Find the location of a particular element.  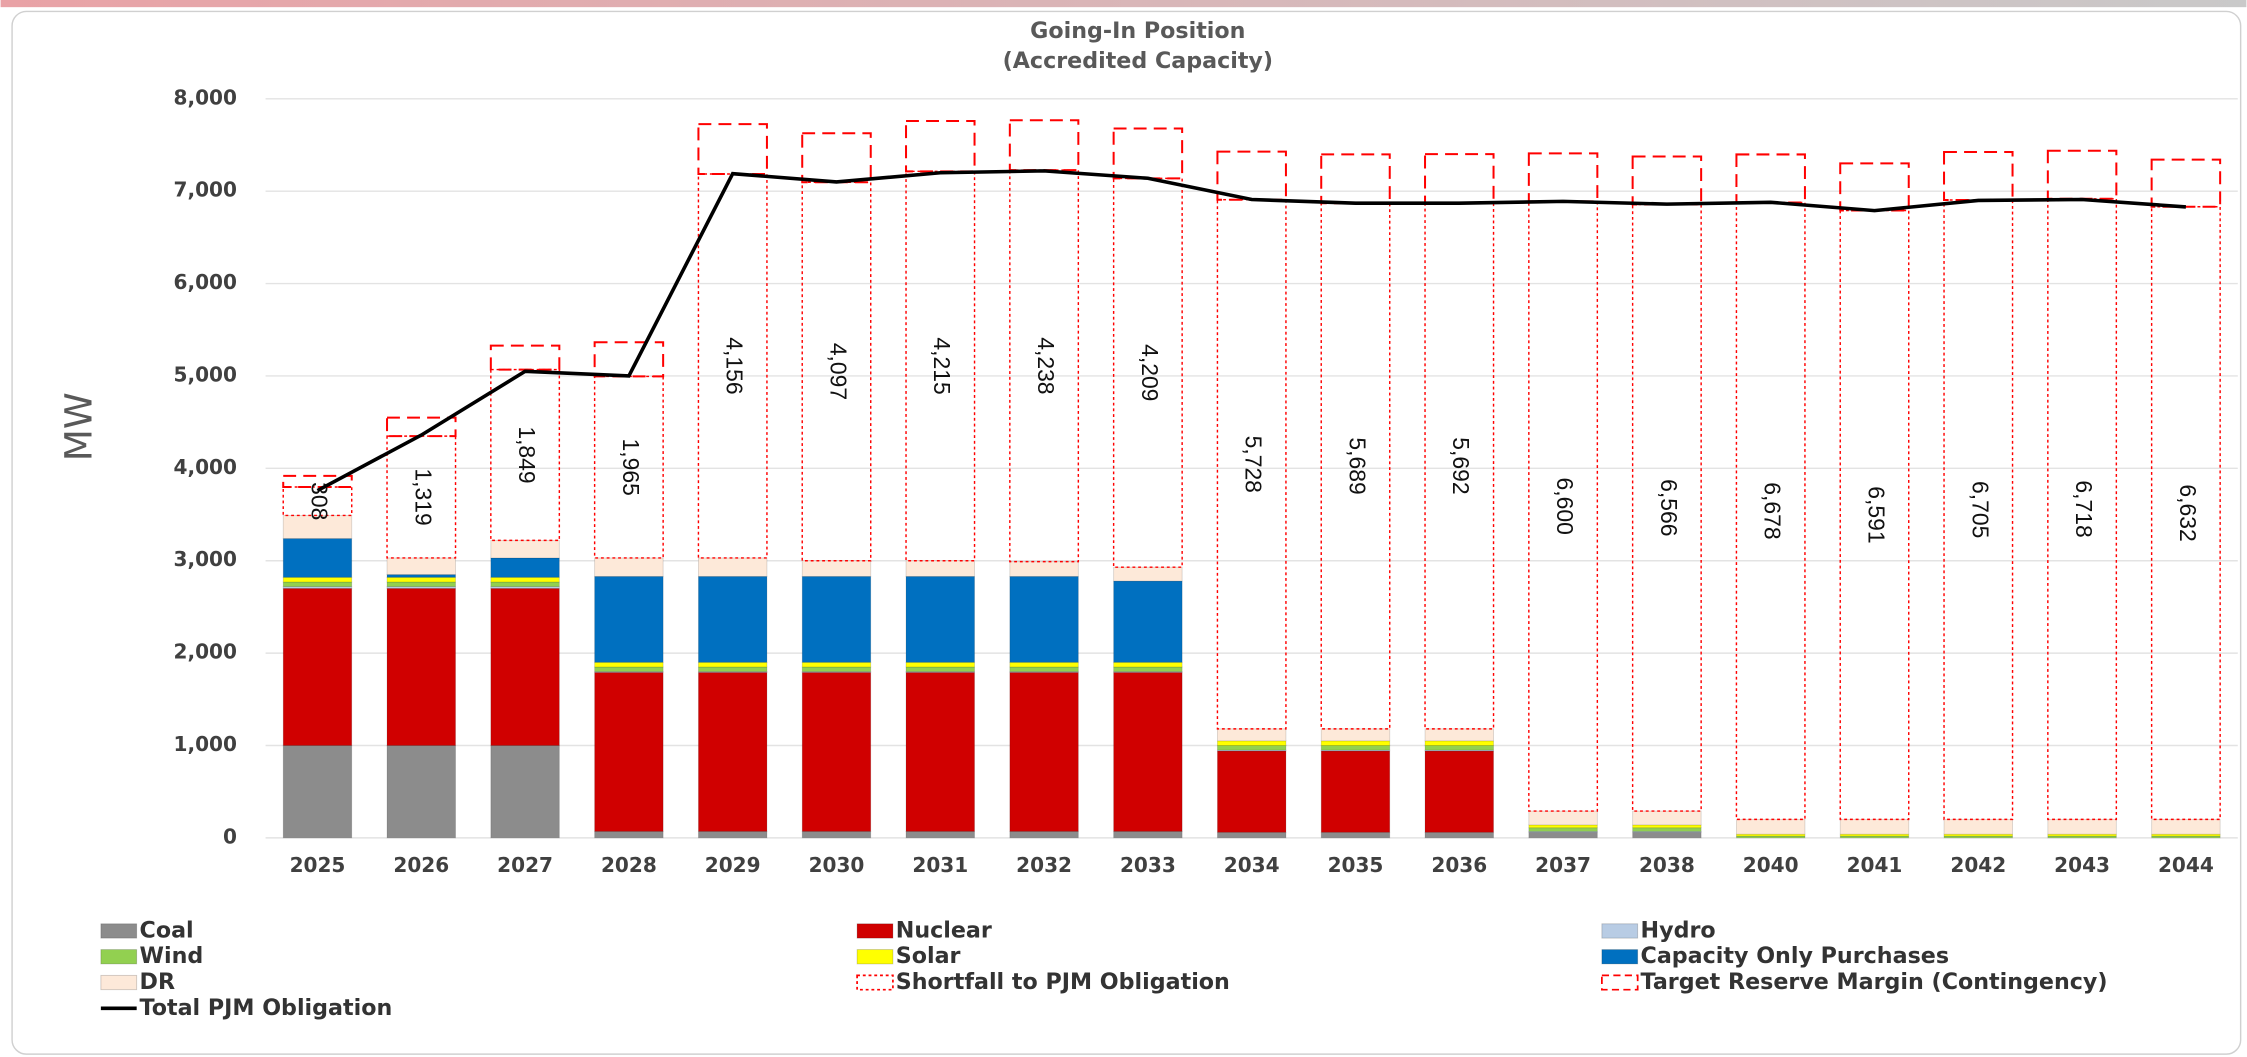

x-tick-label: 2030 is located at coordinates (837, 865).